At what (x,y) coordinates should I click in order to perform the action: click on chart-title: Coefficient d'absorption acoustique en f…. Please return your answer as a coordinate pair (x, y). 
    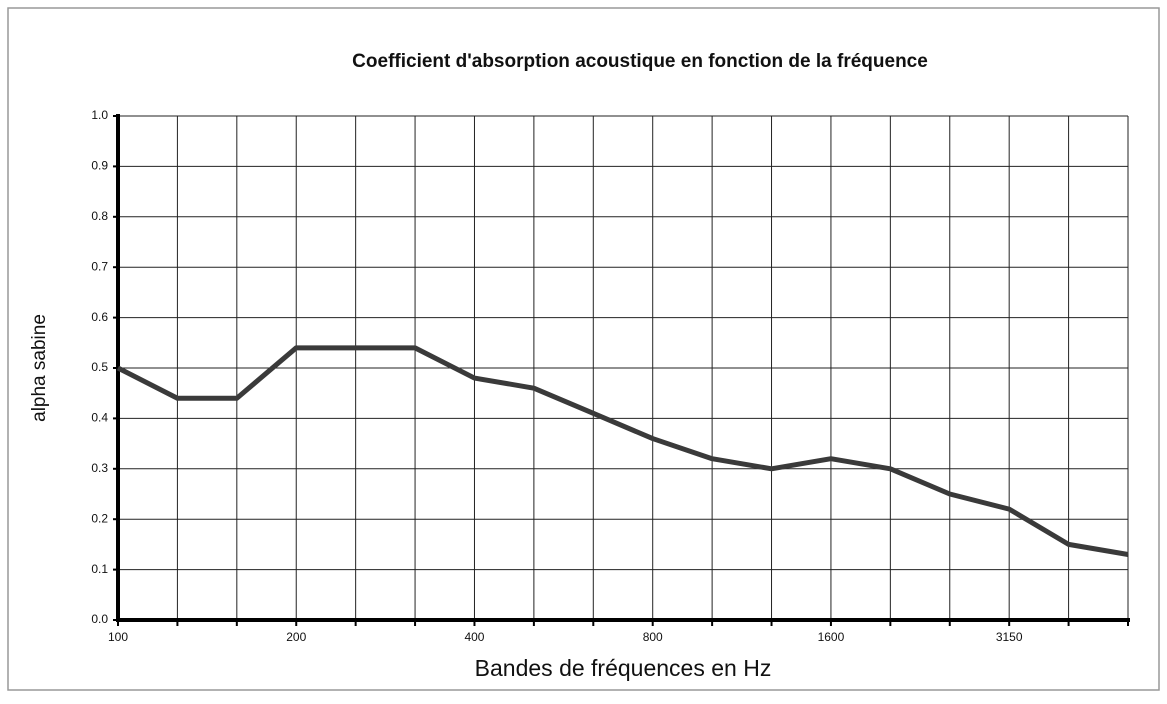
    Looking at the image, I should click on (640, 61).